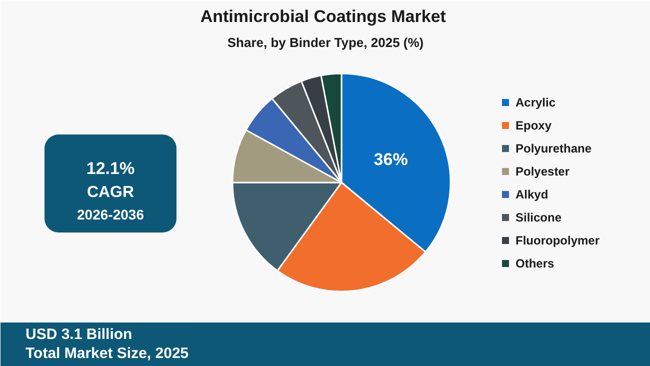 This screenshot has height=366, width=650. I want to click on chart-title: Antimicrobial Coatings Market, so click(323, 16).